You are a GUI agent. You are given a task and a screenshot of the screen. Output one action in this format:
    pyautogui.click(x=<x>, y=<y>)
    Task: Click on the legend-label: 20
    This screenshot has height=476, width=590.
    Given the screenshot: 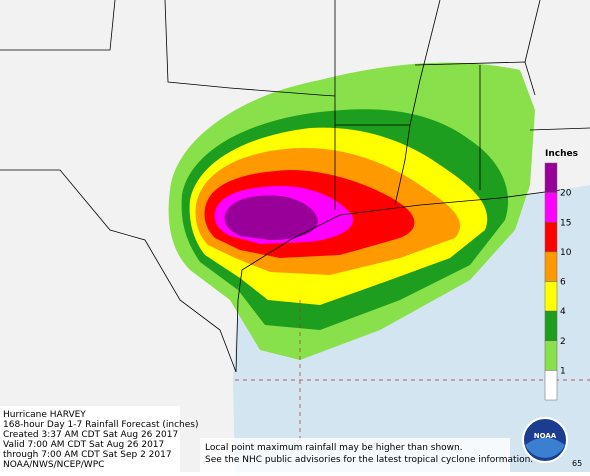 What is the action you would take?
    pyautogui.click(x=566, y=194)
    